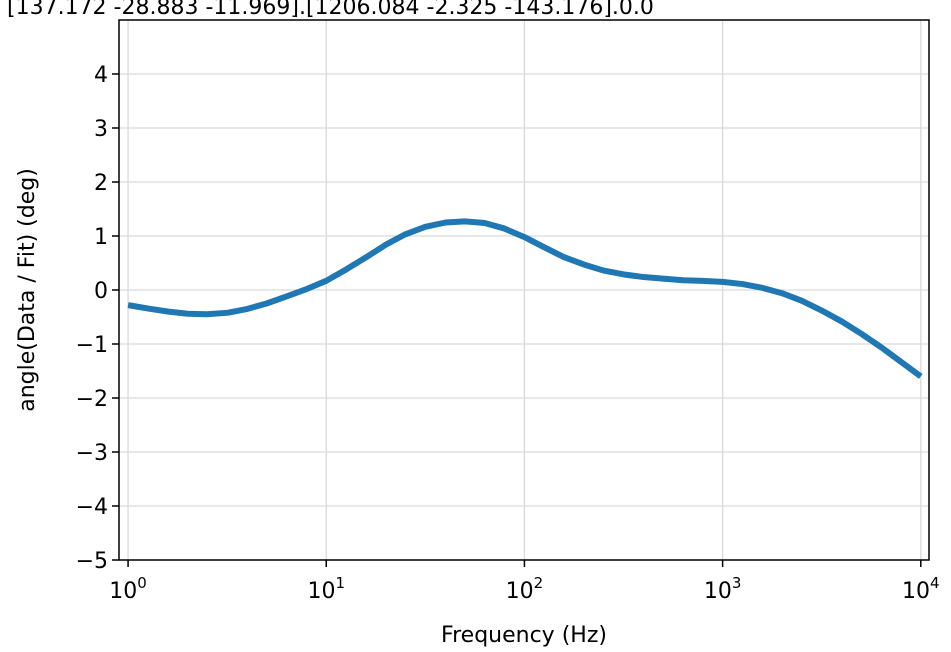  I want to click on y-tick-label: −2, so click(92, 399).